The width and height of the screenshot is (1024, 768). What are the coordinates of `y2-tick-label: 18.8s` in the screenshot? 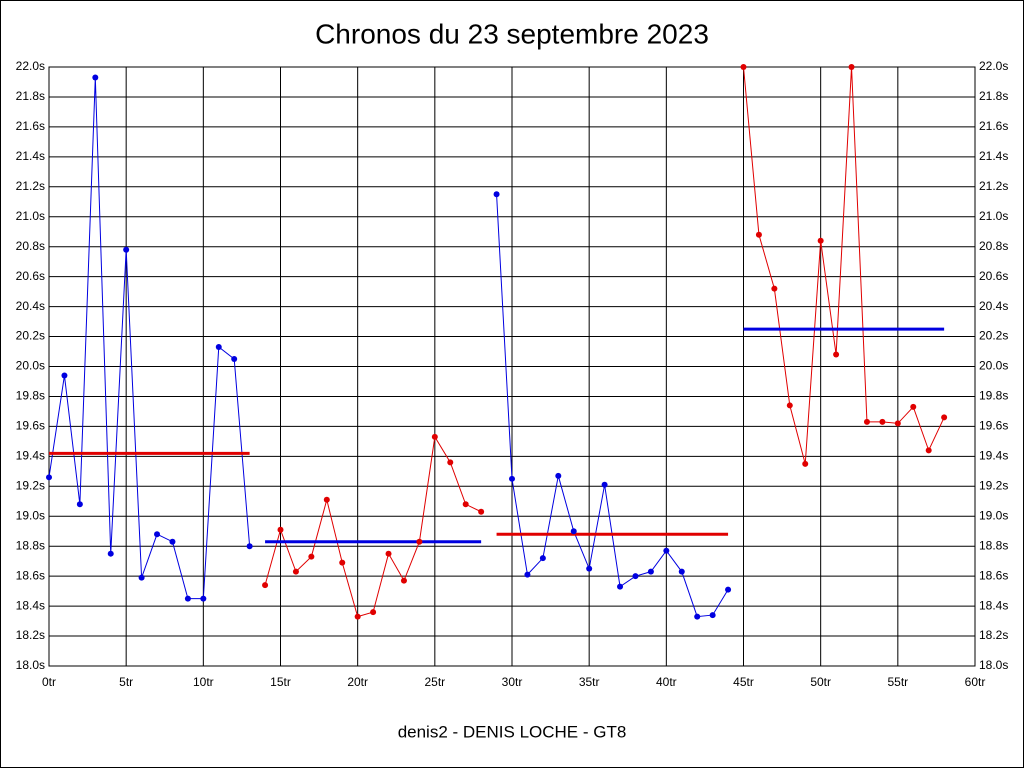 It's located at (993, 545).